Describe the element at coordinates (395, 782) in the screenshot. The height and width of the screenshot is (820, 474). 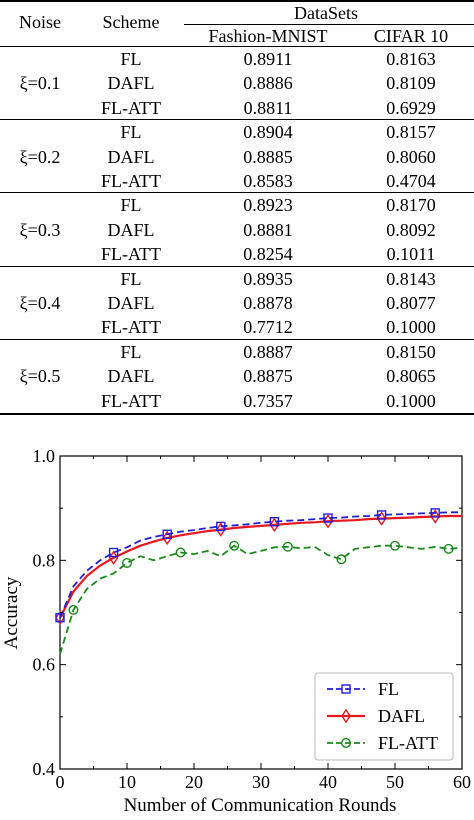
I see `x-tick-label: 50` at that location.